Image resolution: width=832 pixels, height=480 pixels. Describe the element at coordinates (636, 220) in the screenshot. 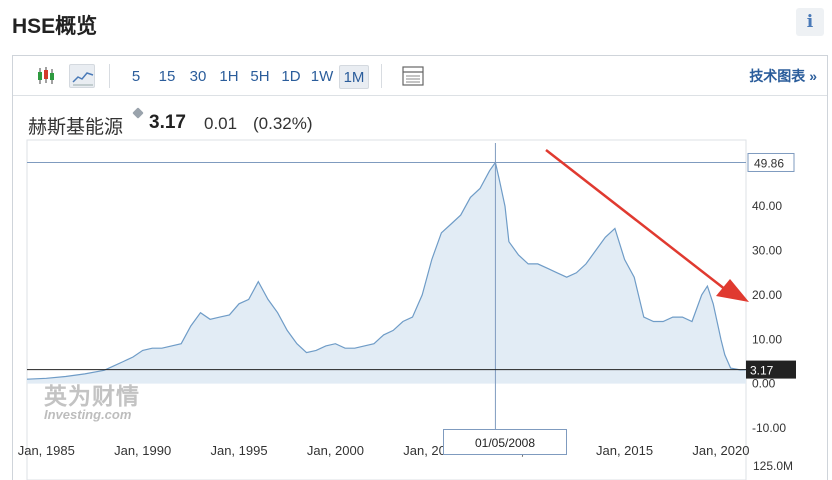

I see `trend-arrow-shaft` at that location.